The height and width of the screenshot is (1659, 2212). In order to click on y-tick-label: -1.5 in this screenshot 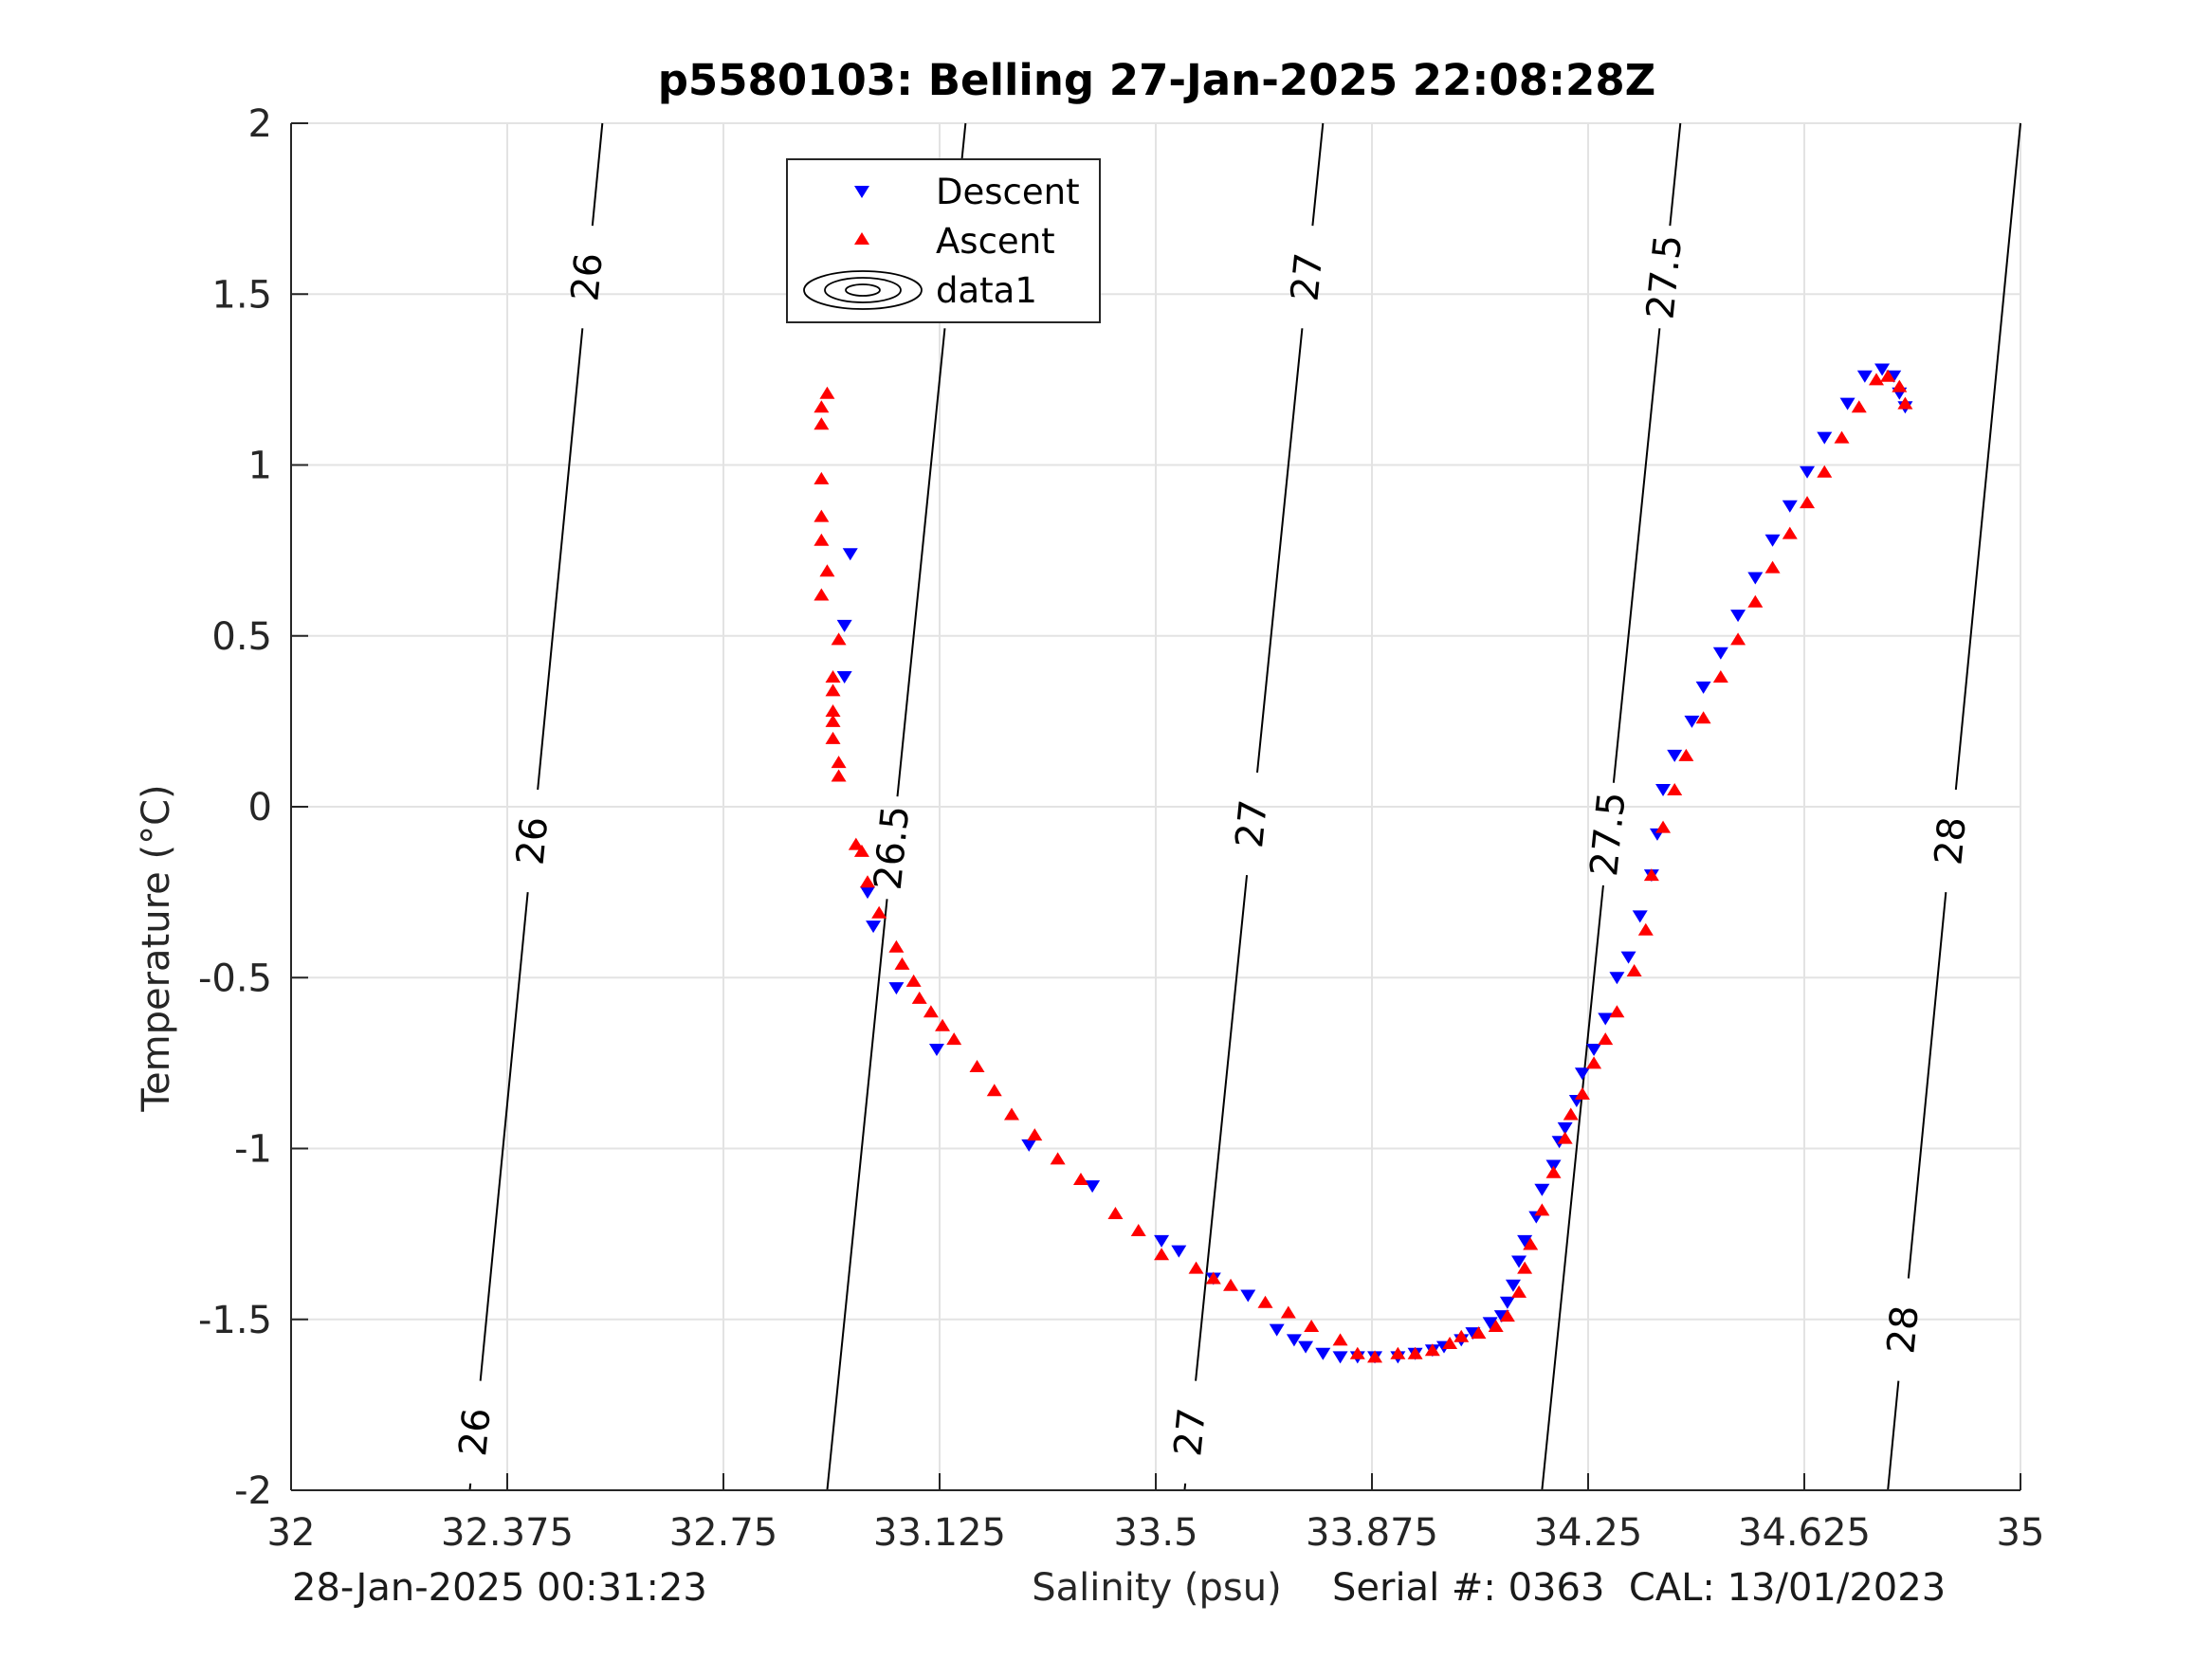, I will do `click(235, 1320)`.